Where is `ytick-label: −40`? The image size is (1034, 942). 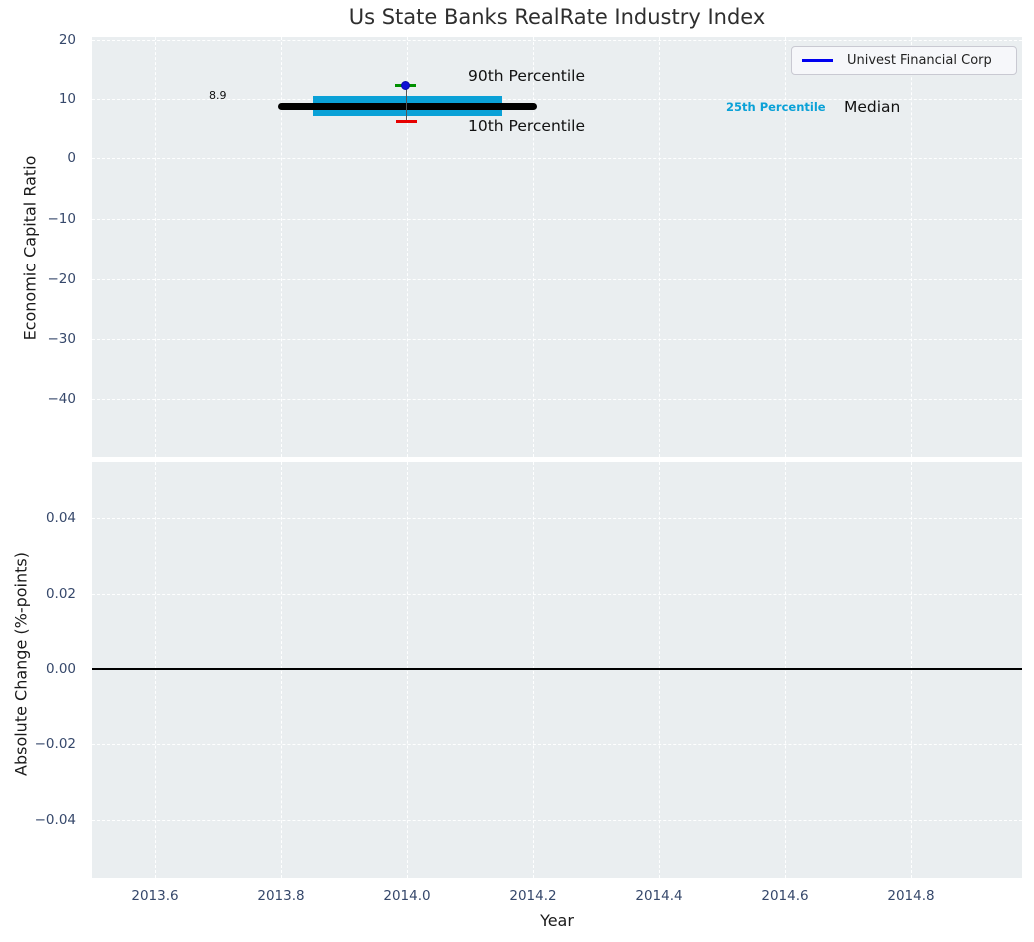
ytick-label: −40 is located at coordinates (62, 399).